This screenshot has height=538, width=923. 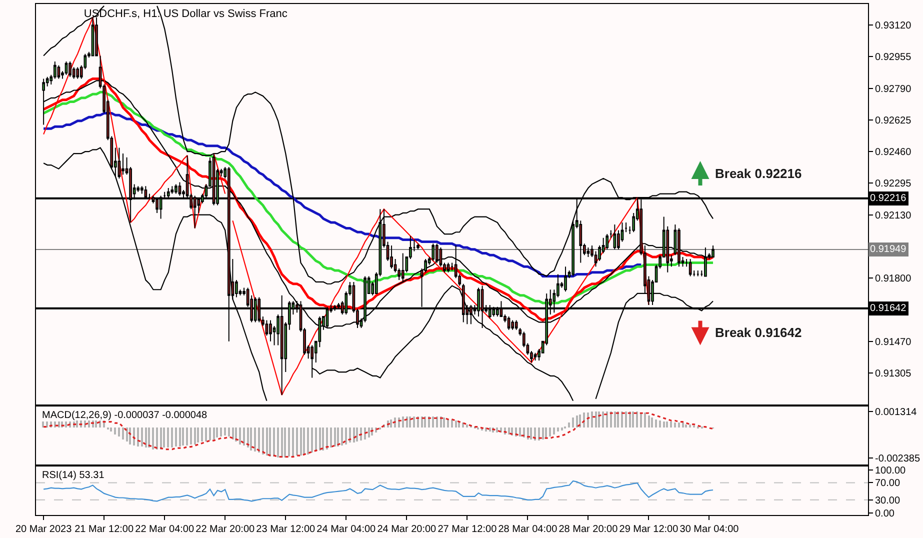 What do you see at coordinates (893, 26) in the screenshot?
I see `y-tick-label: 0.93120` at bounding box center [893, 26].